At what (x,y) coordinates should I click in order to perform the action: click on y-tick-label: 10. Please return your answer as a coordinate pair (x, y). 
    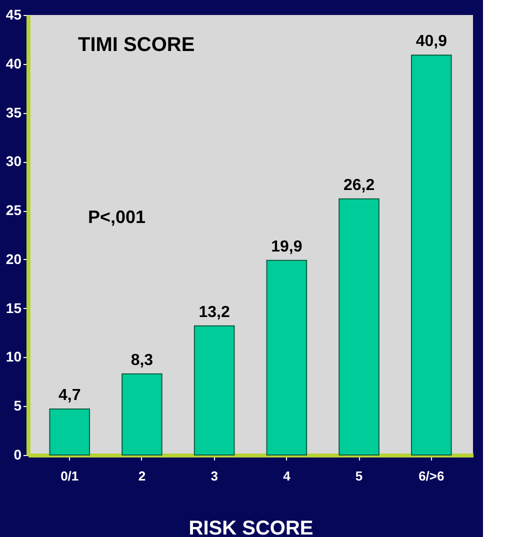
    Looking at the image, I should click on (14, 356).